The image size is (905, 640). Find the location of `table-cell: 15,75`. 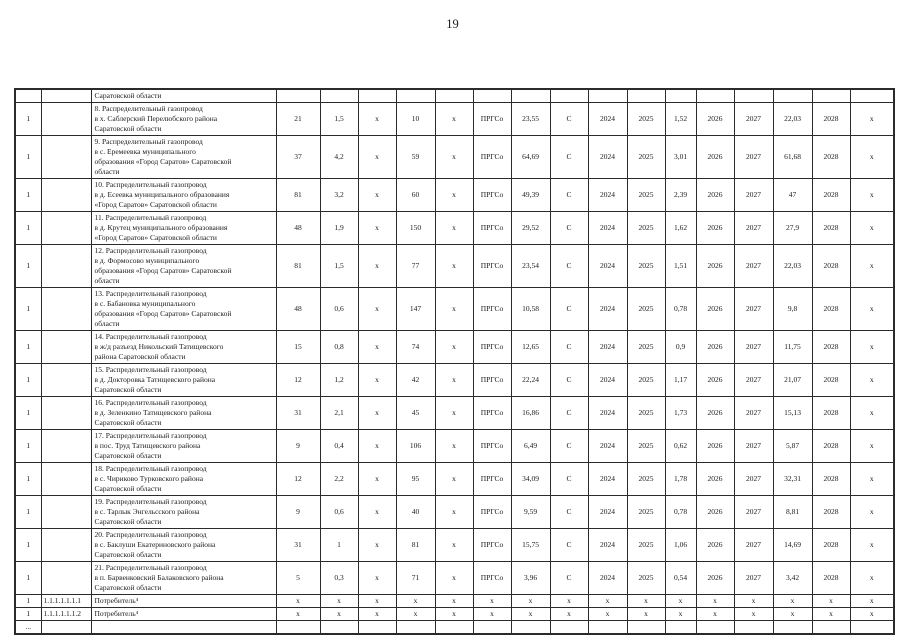

table-cell: 15,75 is located at coordinates (530, 545).